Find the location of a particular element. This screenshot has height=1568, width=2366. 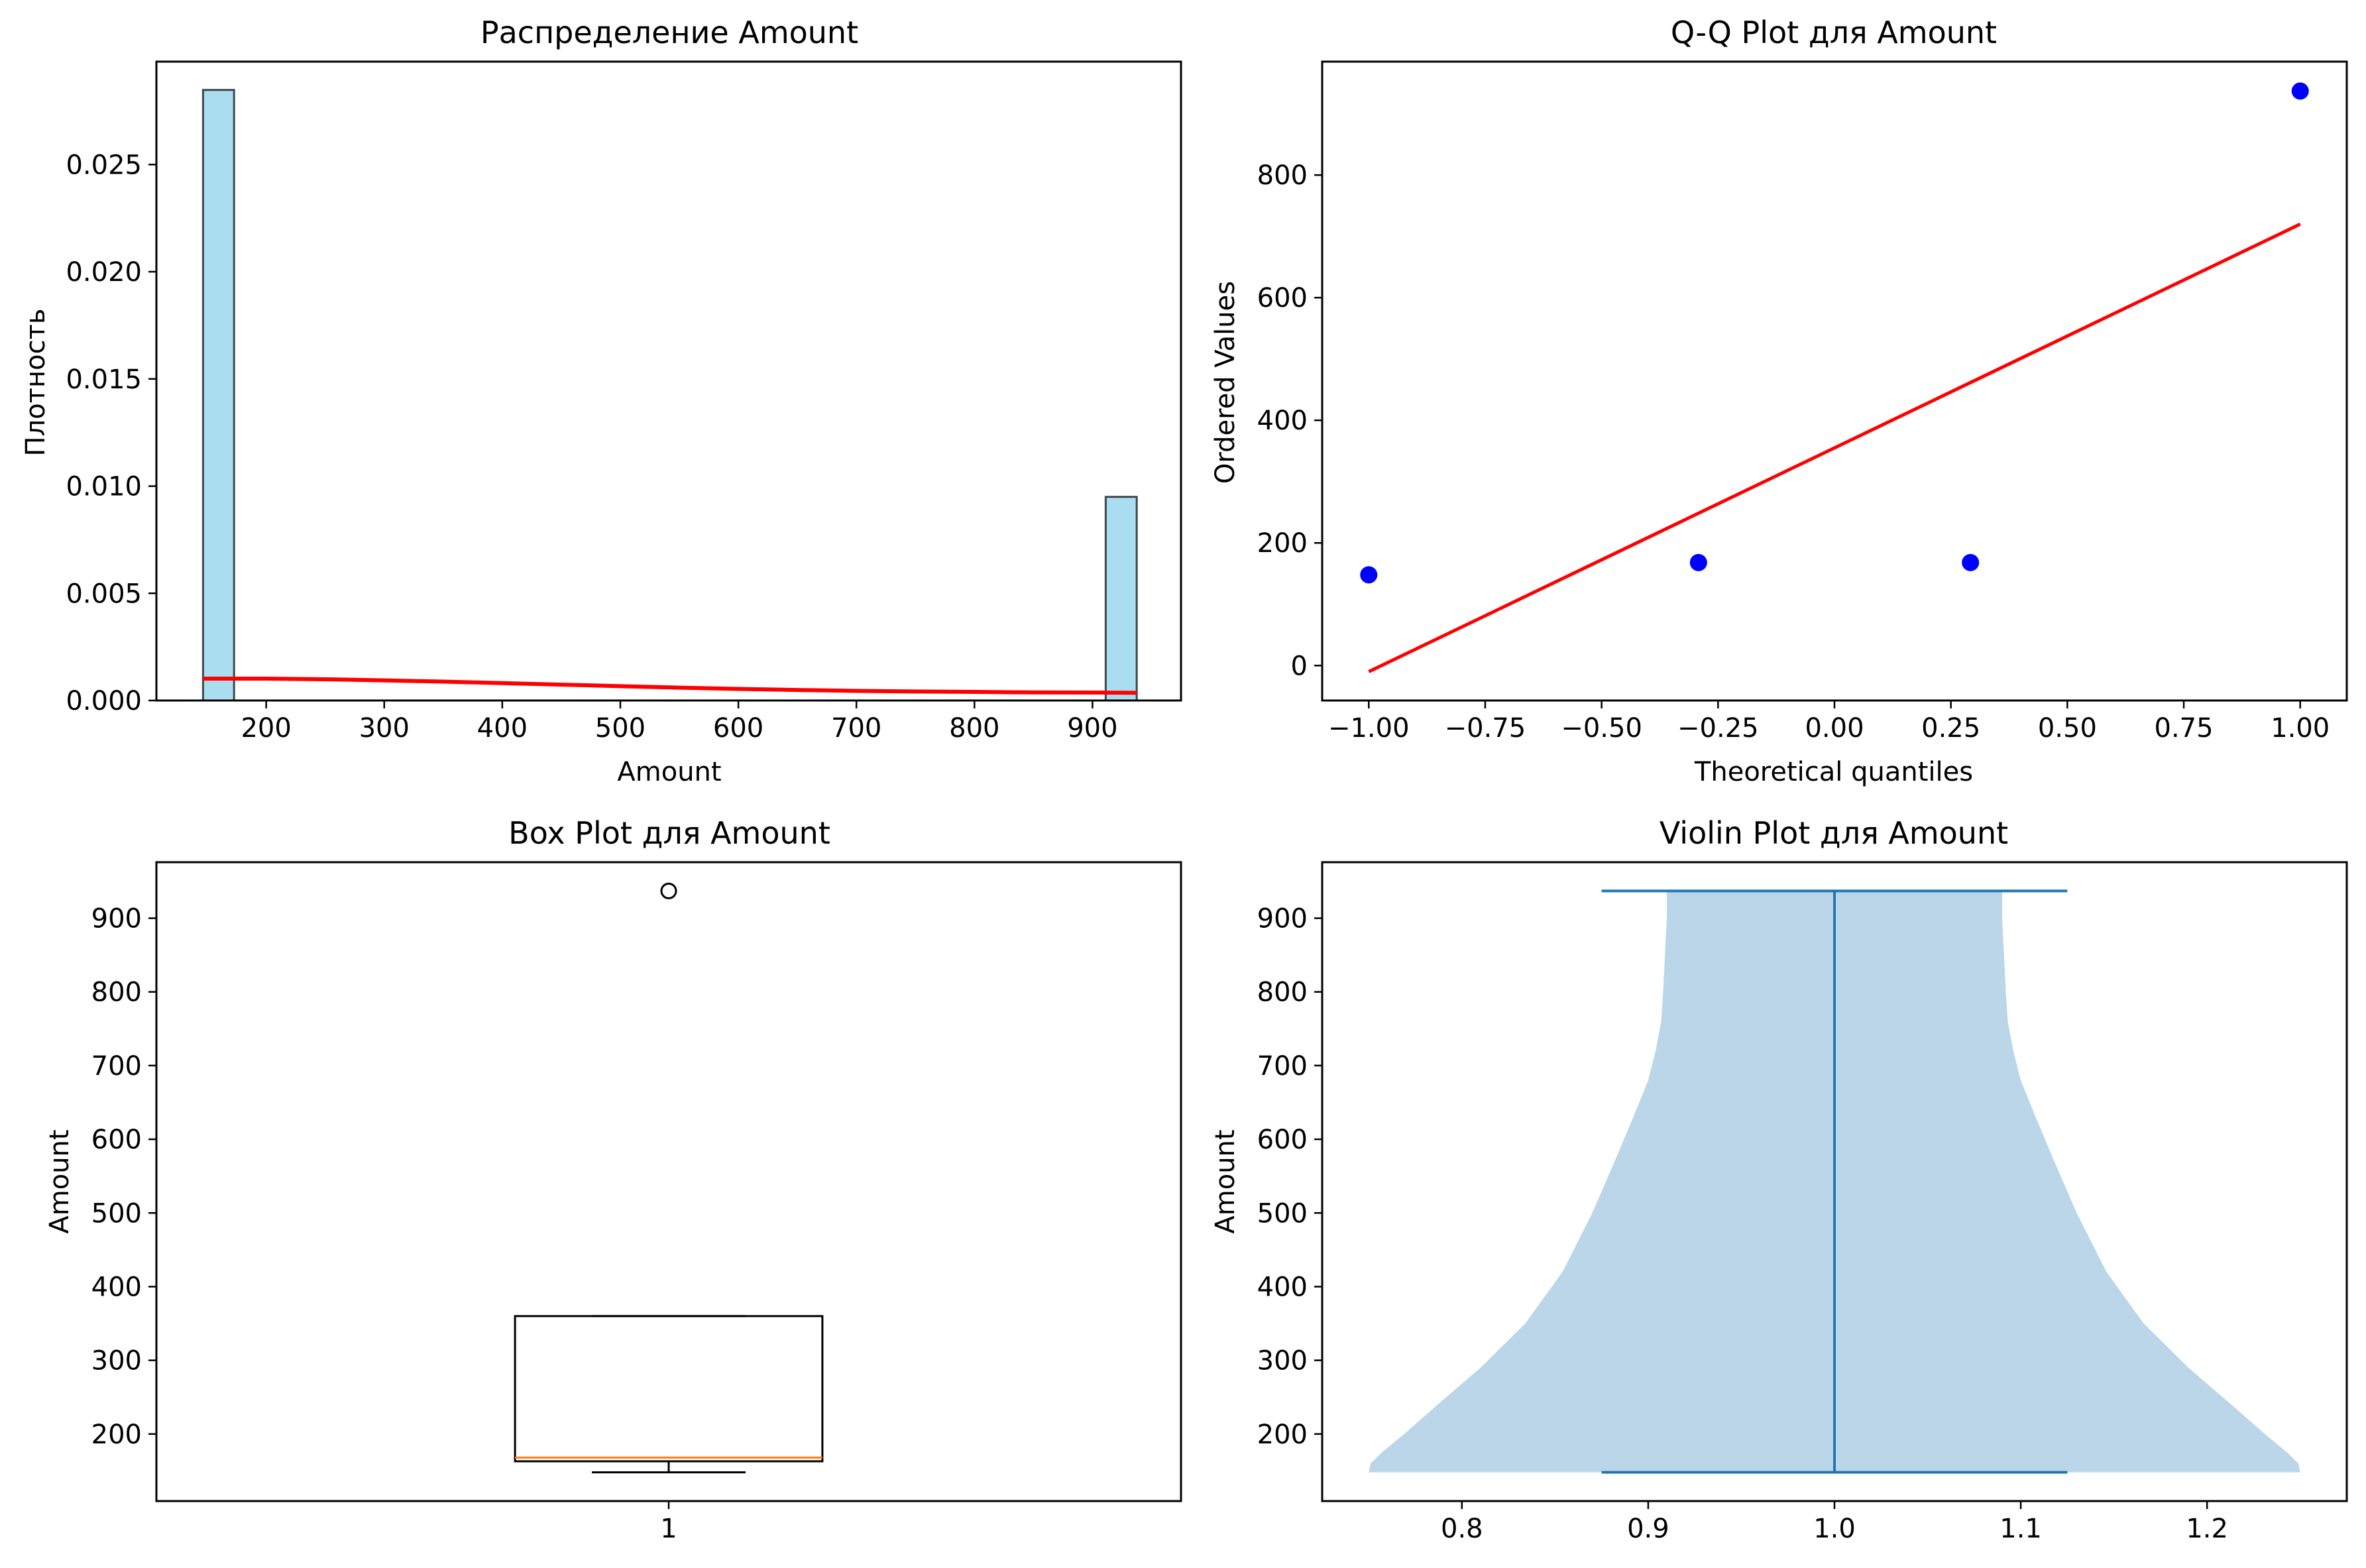

histogram-x-tick-label: 900 is located at coordinates (1092, 728).